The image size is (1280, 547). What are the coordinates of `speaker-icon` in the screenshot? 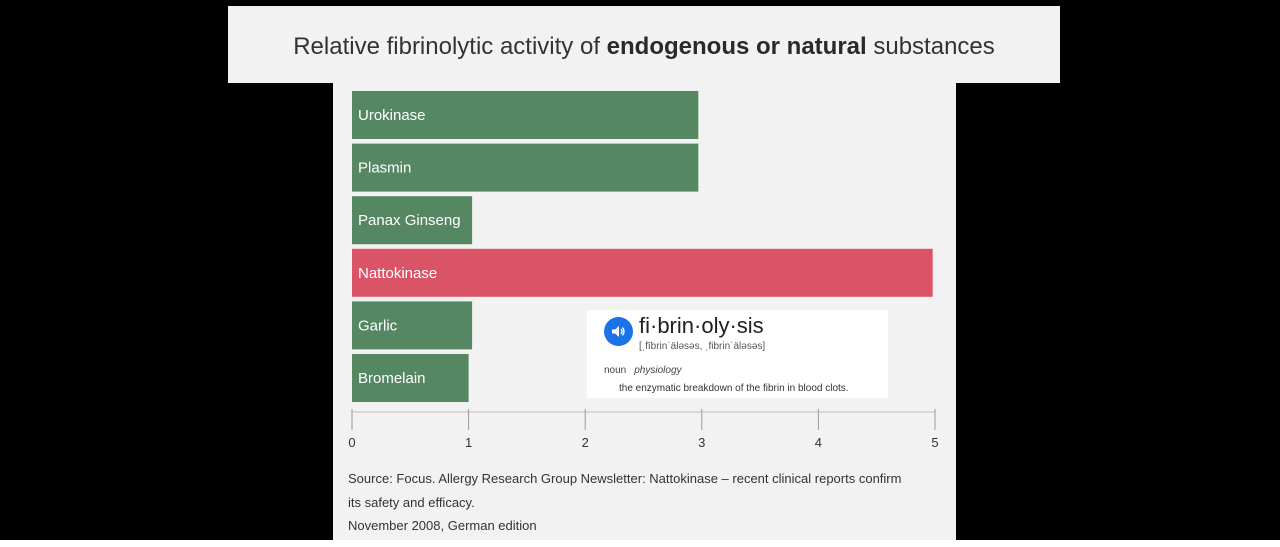 It's located at (618, 331).